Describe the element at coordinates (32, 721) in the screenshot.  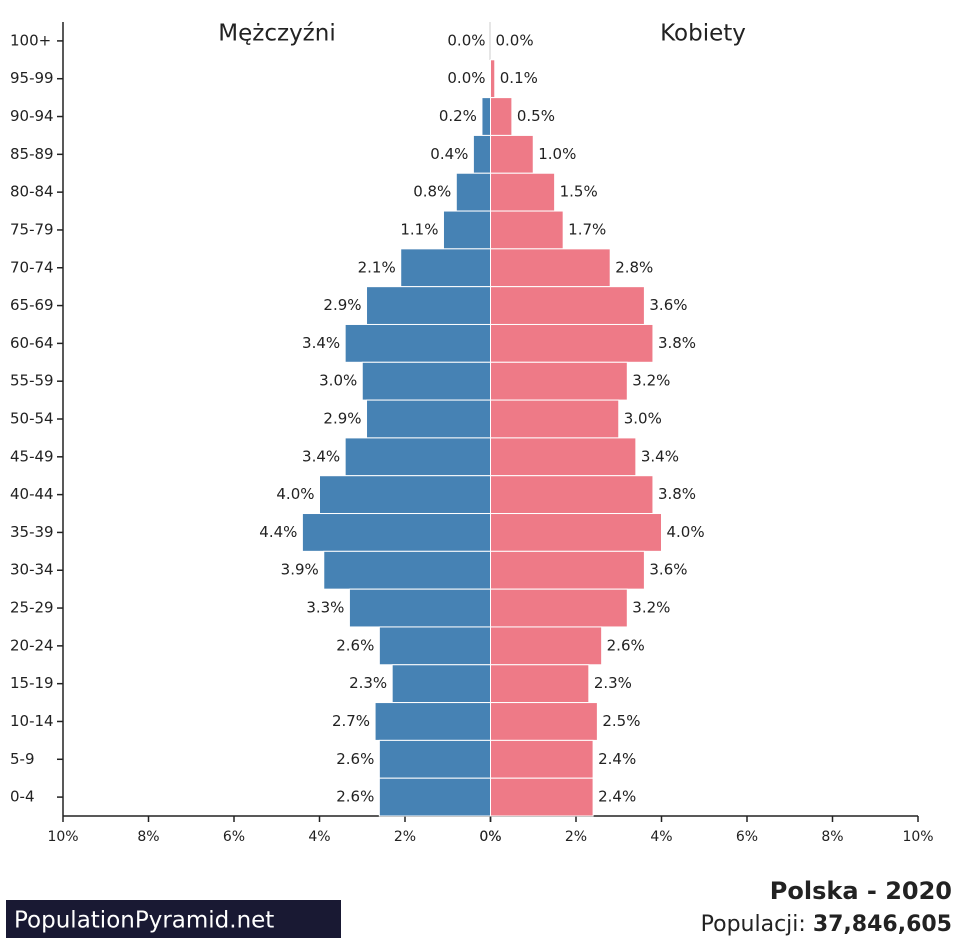
I see `y-tick-label: 10-14` at that location.